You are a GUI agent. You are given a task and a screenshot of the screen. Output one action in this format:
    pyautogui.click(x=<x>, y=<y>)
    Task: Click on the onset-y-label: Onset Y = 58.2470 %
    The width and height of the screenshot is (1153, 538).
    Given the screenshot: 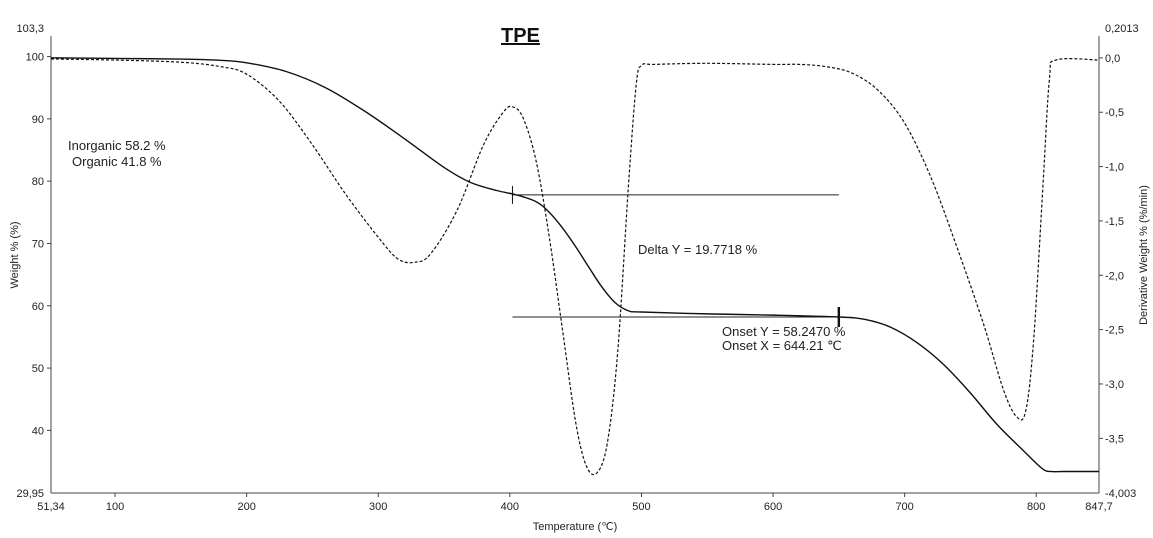 What is the action you would take?
    pyautogui.click(x=784, y=331)
    